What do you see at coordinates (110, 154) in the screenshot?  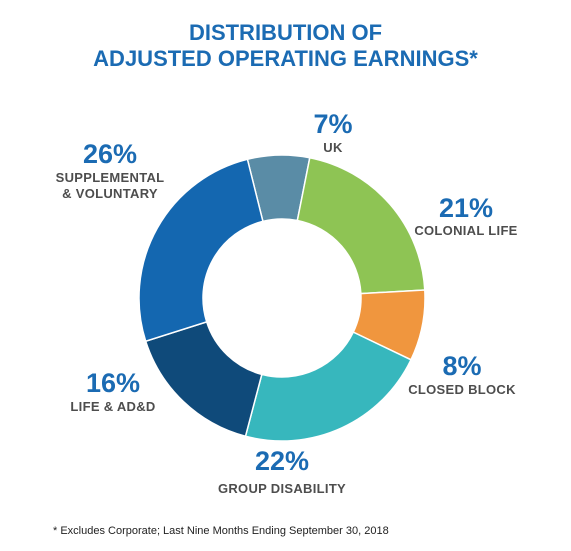 I see `pct-label-supplemental-and-voluntary: 26%` at bounding box center [110, 154].